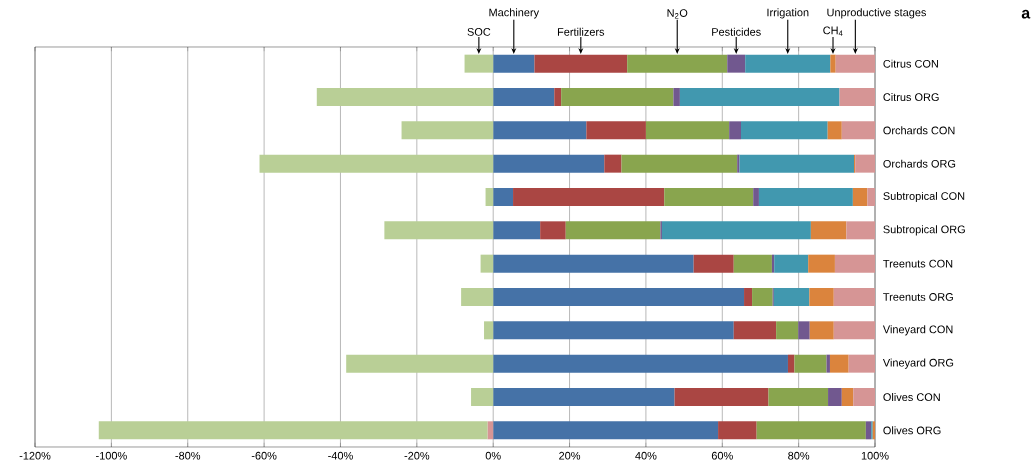 The height and width of the screenshot is (476, 1036). Describe the element at coordinates (917, 330) in the screenshot. I see `y-tick-label: Vineyard CON` at that location.